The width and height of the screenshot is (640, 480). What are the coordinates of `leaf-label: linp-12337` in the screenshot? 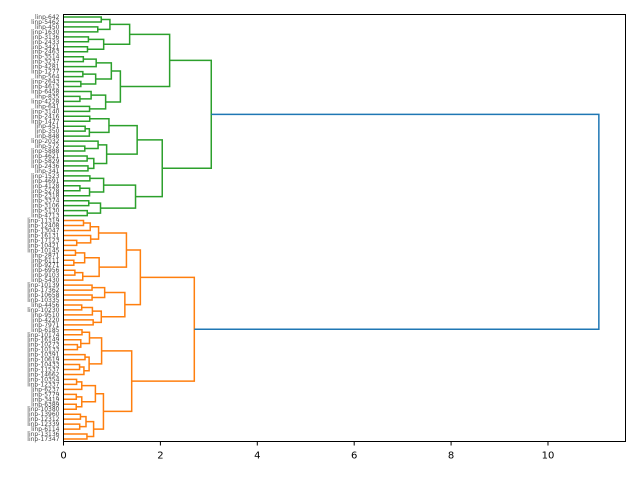 It's located at (43, 384).